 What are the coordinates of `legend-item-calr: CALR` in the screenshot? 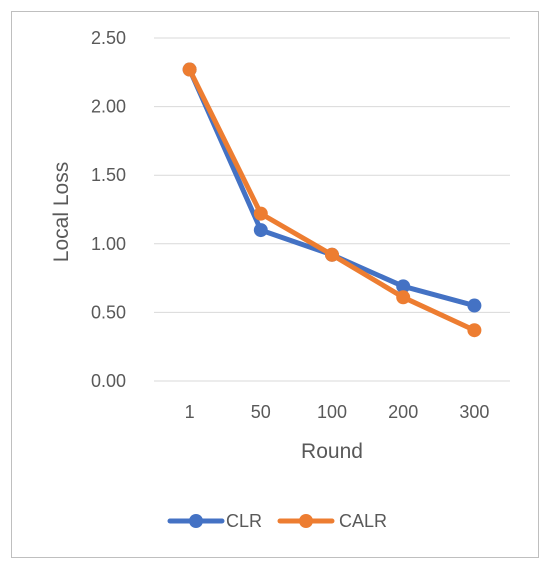 It's located at (332, 521).